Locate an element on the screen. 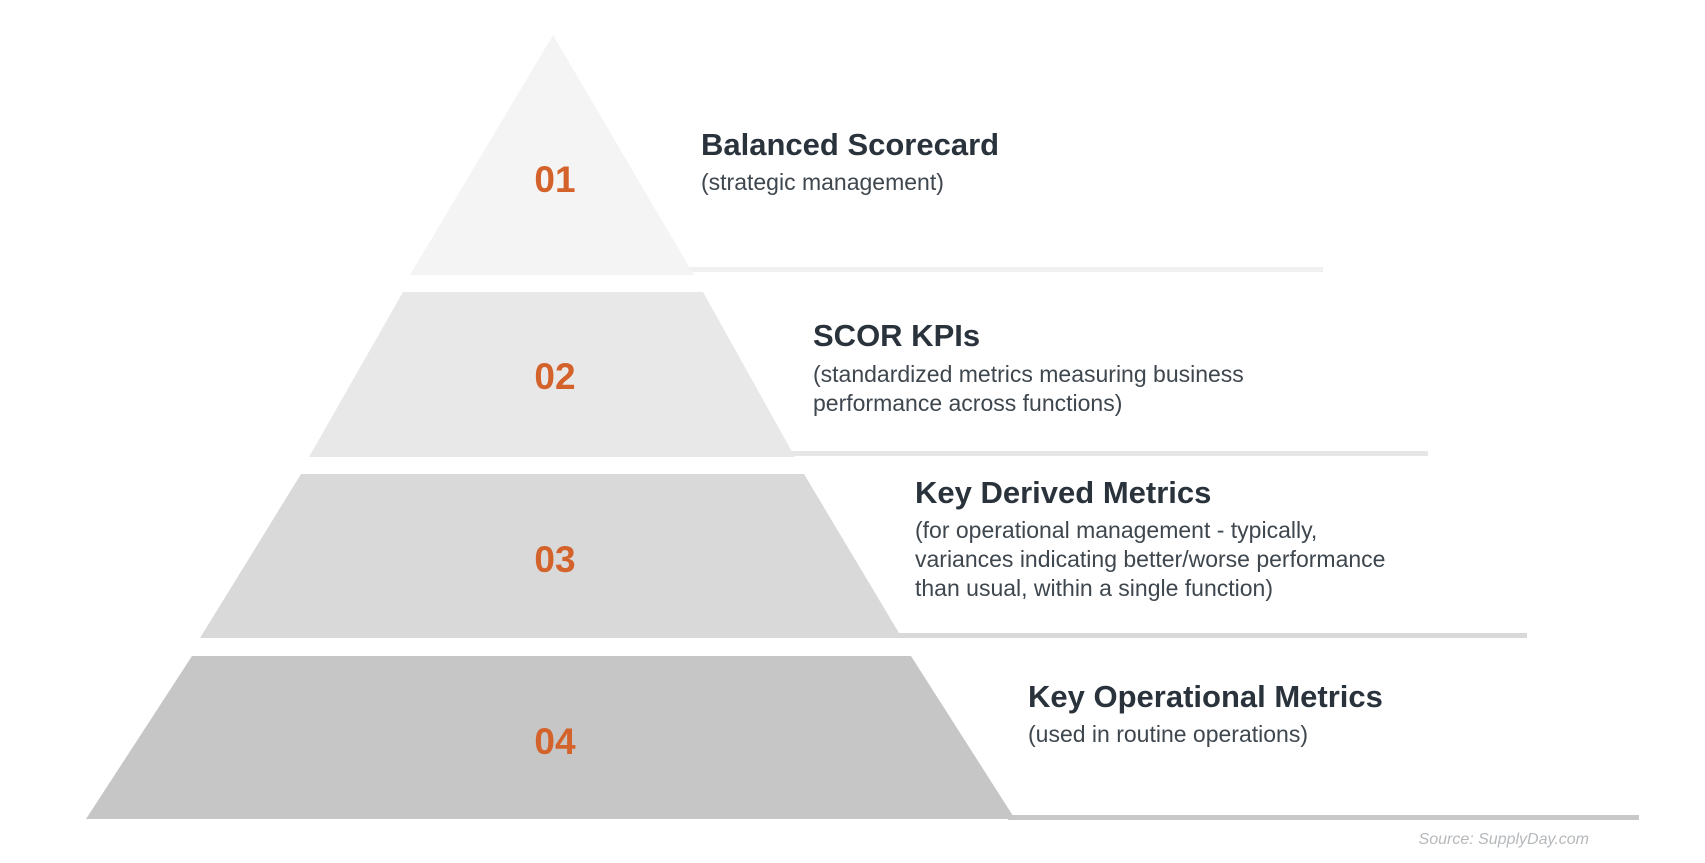 The height and width of the screenshot is (863, 1705). level-1-description-line: (strategic management) is located at coordinates (822, 182).